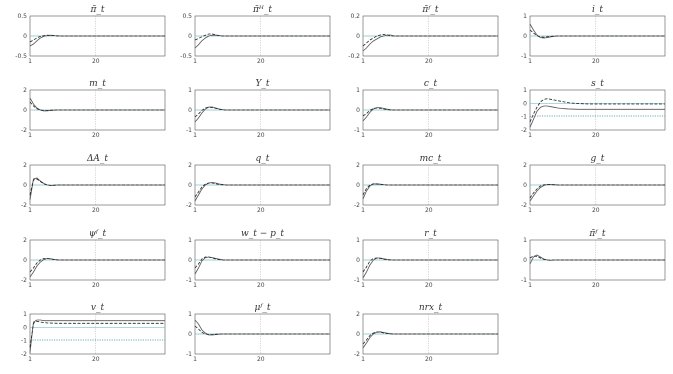 The height and width of the screenshot is (374, 673). What do you see at coordinates (597, 234) in the screenshot?
I see `panel-title: π̄ᶠ_t` at bounding box center [597, 234].